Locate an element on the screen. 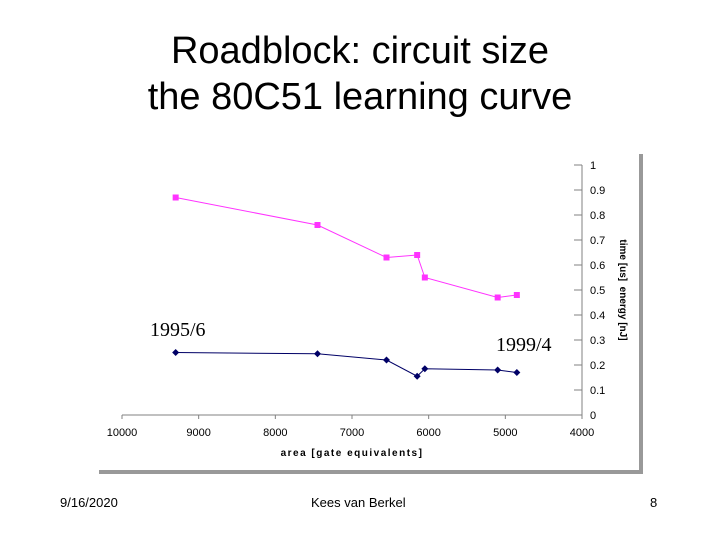  footer-page-number: 8 is located at coordinates (654, 502).